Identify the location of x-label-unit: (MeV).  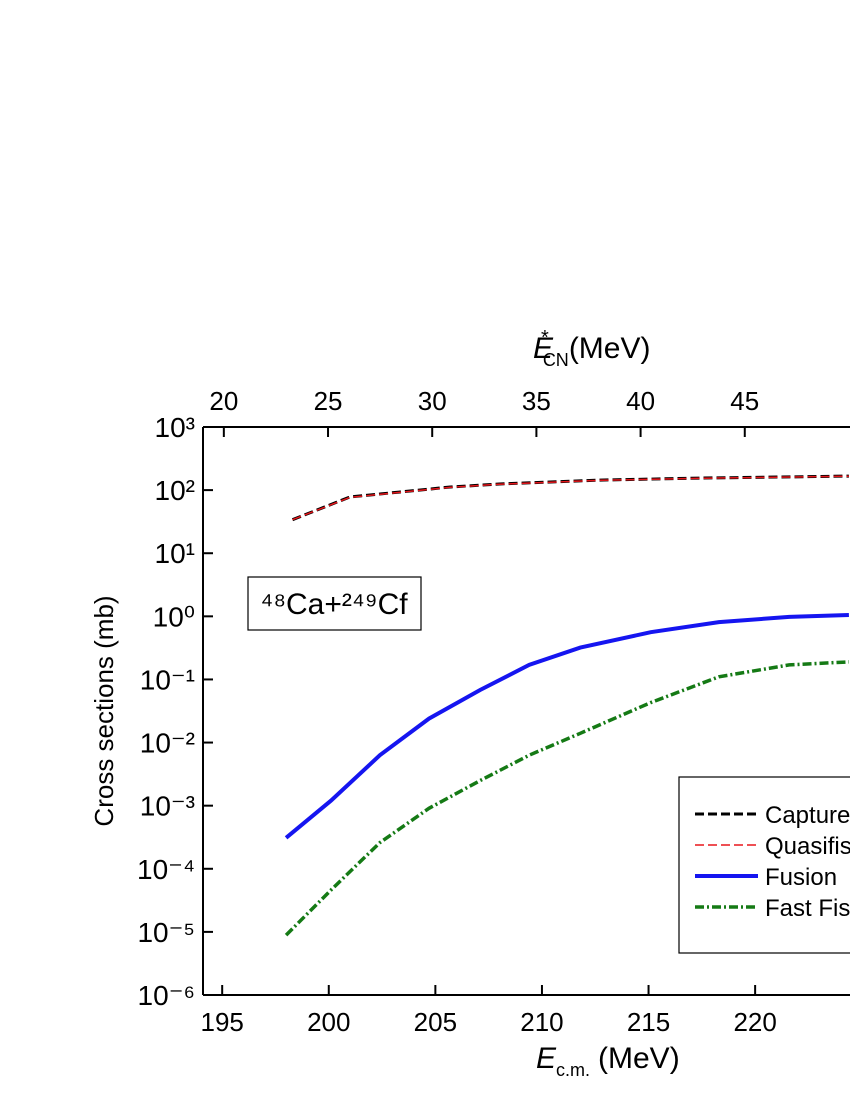
(639, 1058).